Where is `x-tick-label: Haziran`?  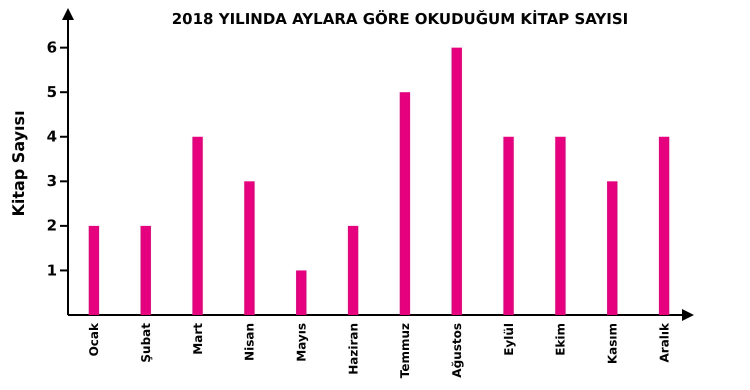 x-tick-label: Haziran is located at coordinates (353, 349).